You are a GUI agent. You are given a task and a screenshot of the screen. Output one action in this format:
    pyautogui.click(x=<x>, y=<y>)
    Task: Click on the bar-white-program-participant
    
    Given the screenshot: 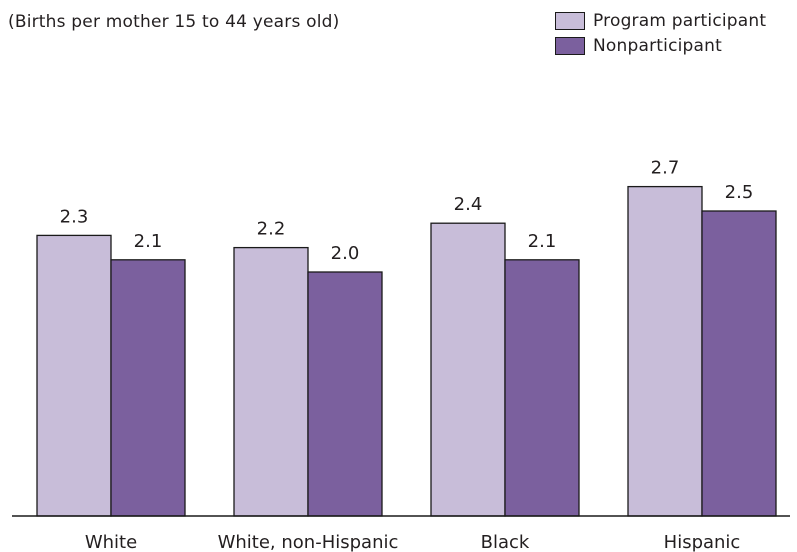 What is the action you would take?
    pyautogui.click(x=74, y=375)
    